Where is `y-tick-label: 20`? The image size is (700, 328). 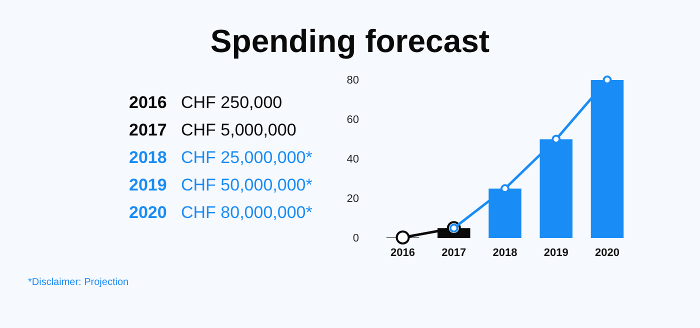
y-tick-label: 20 is located at coordinates (352, 199).